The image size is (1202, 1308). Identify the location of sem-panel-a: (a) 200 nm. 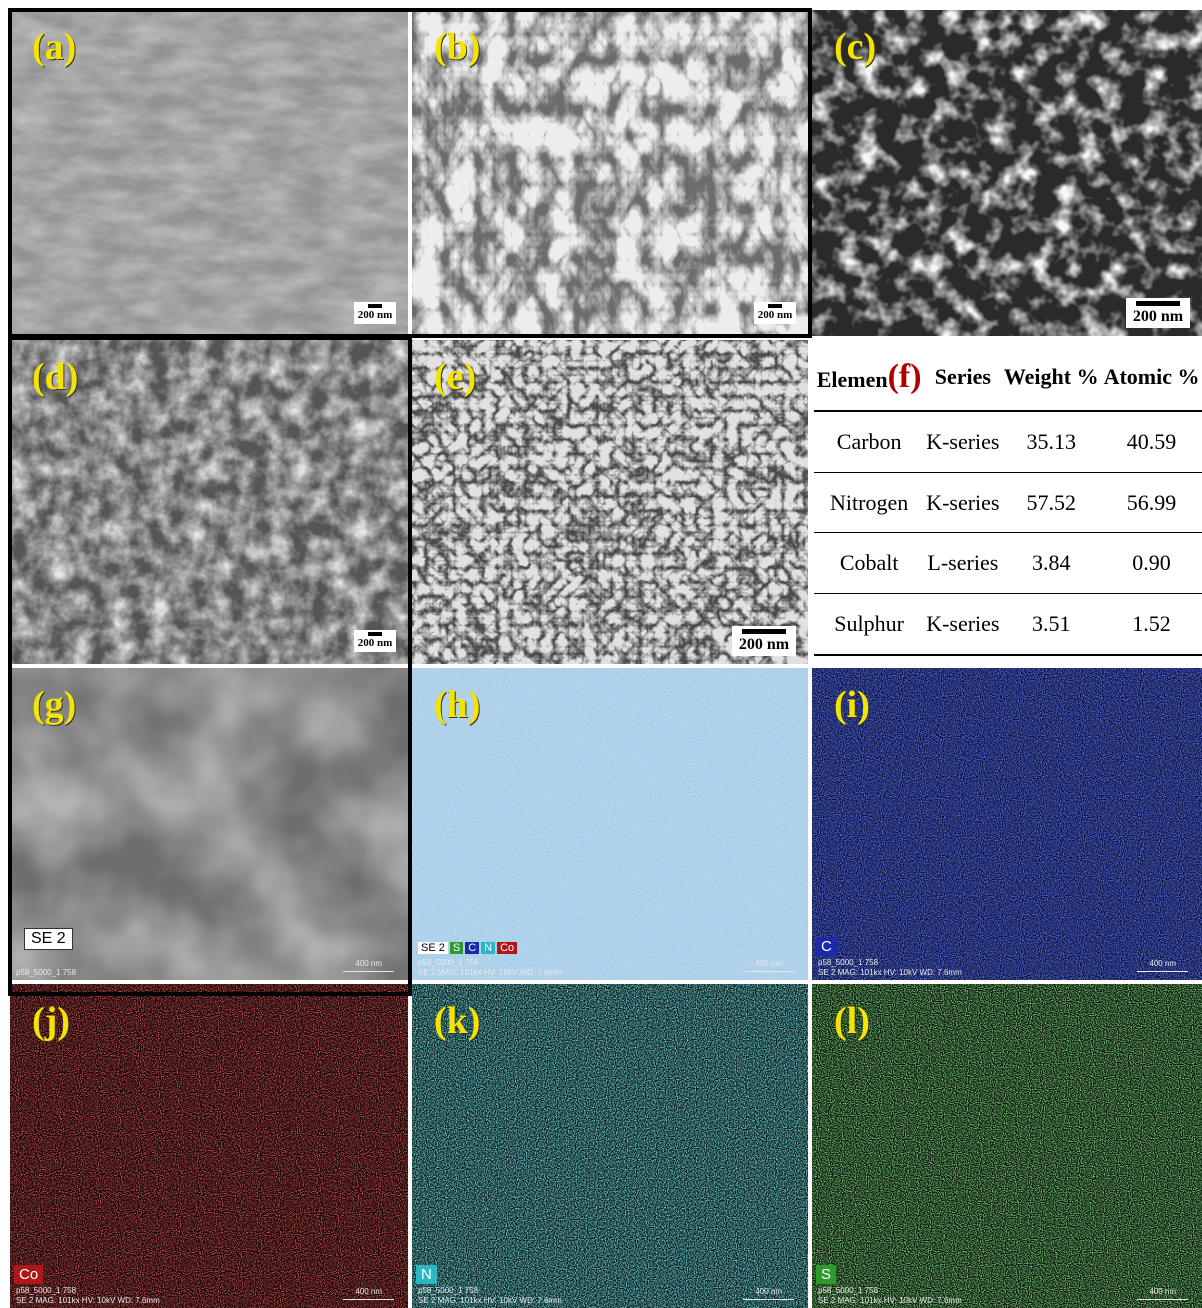
(209, 173).